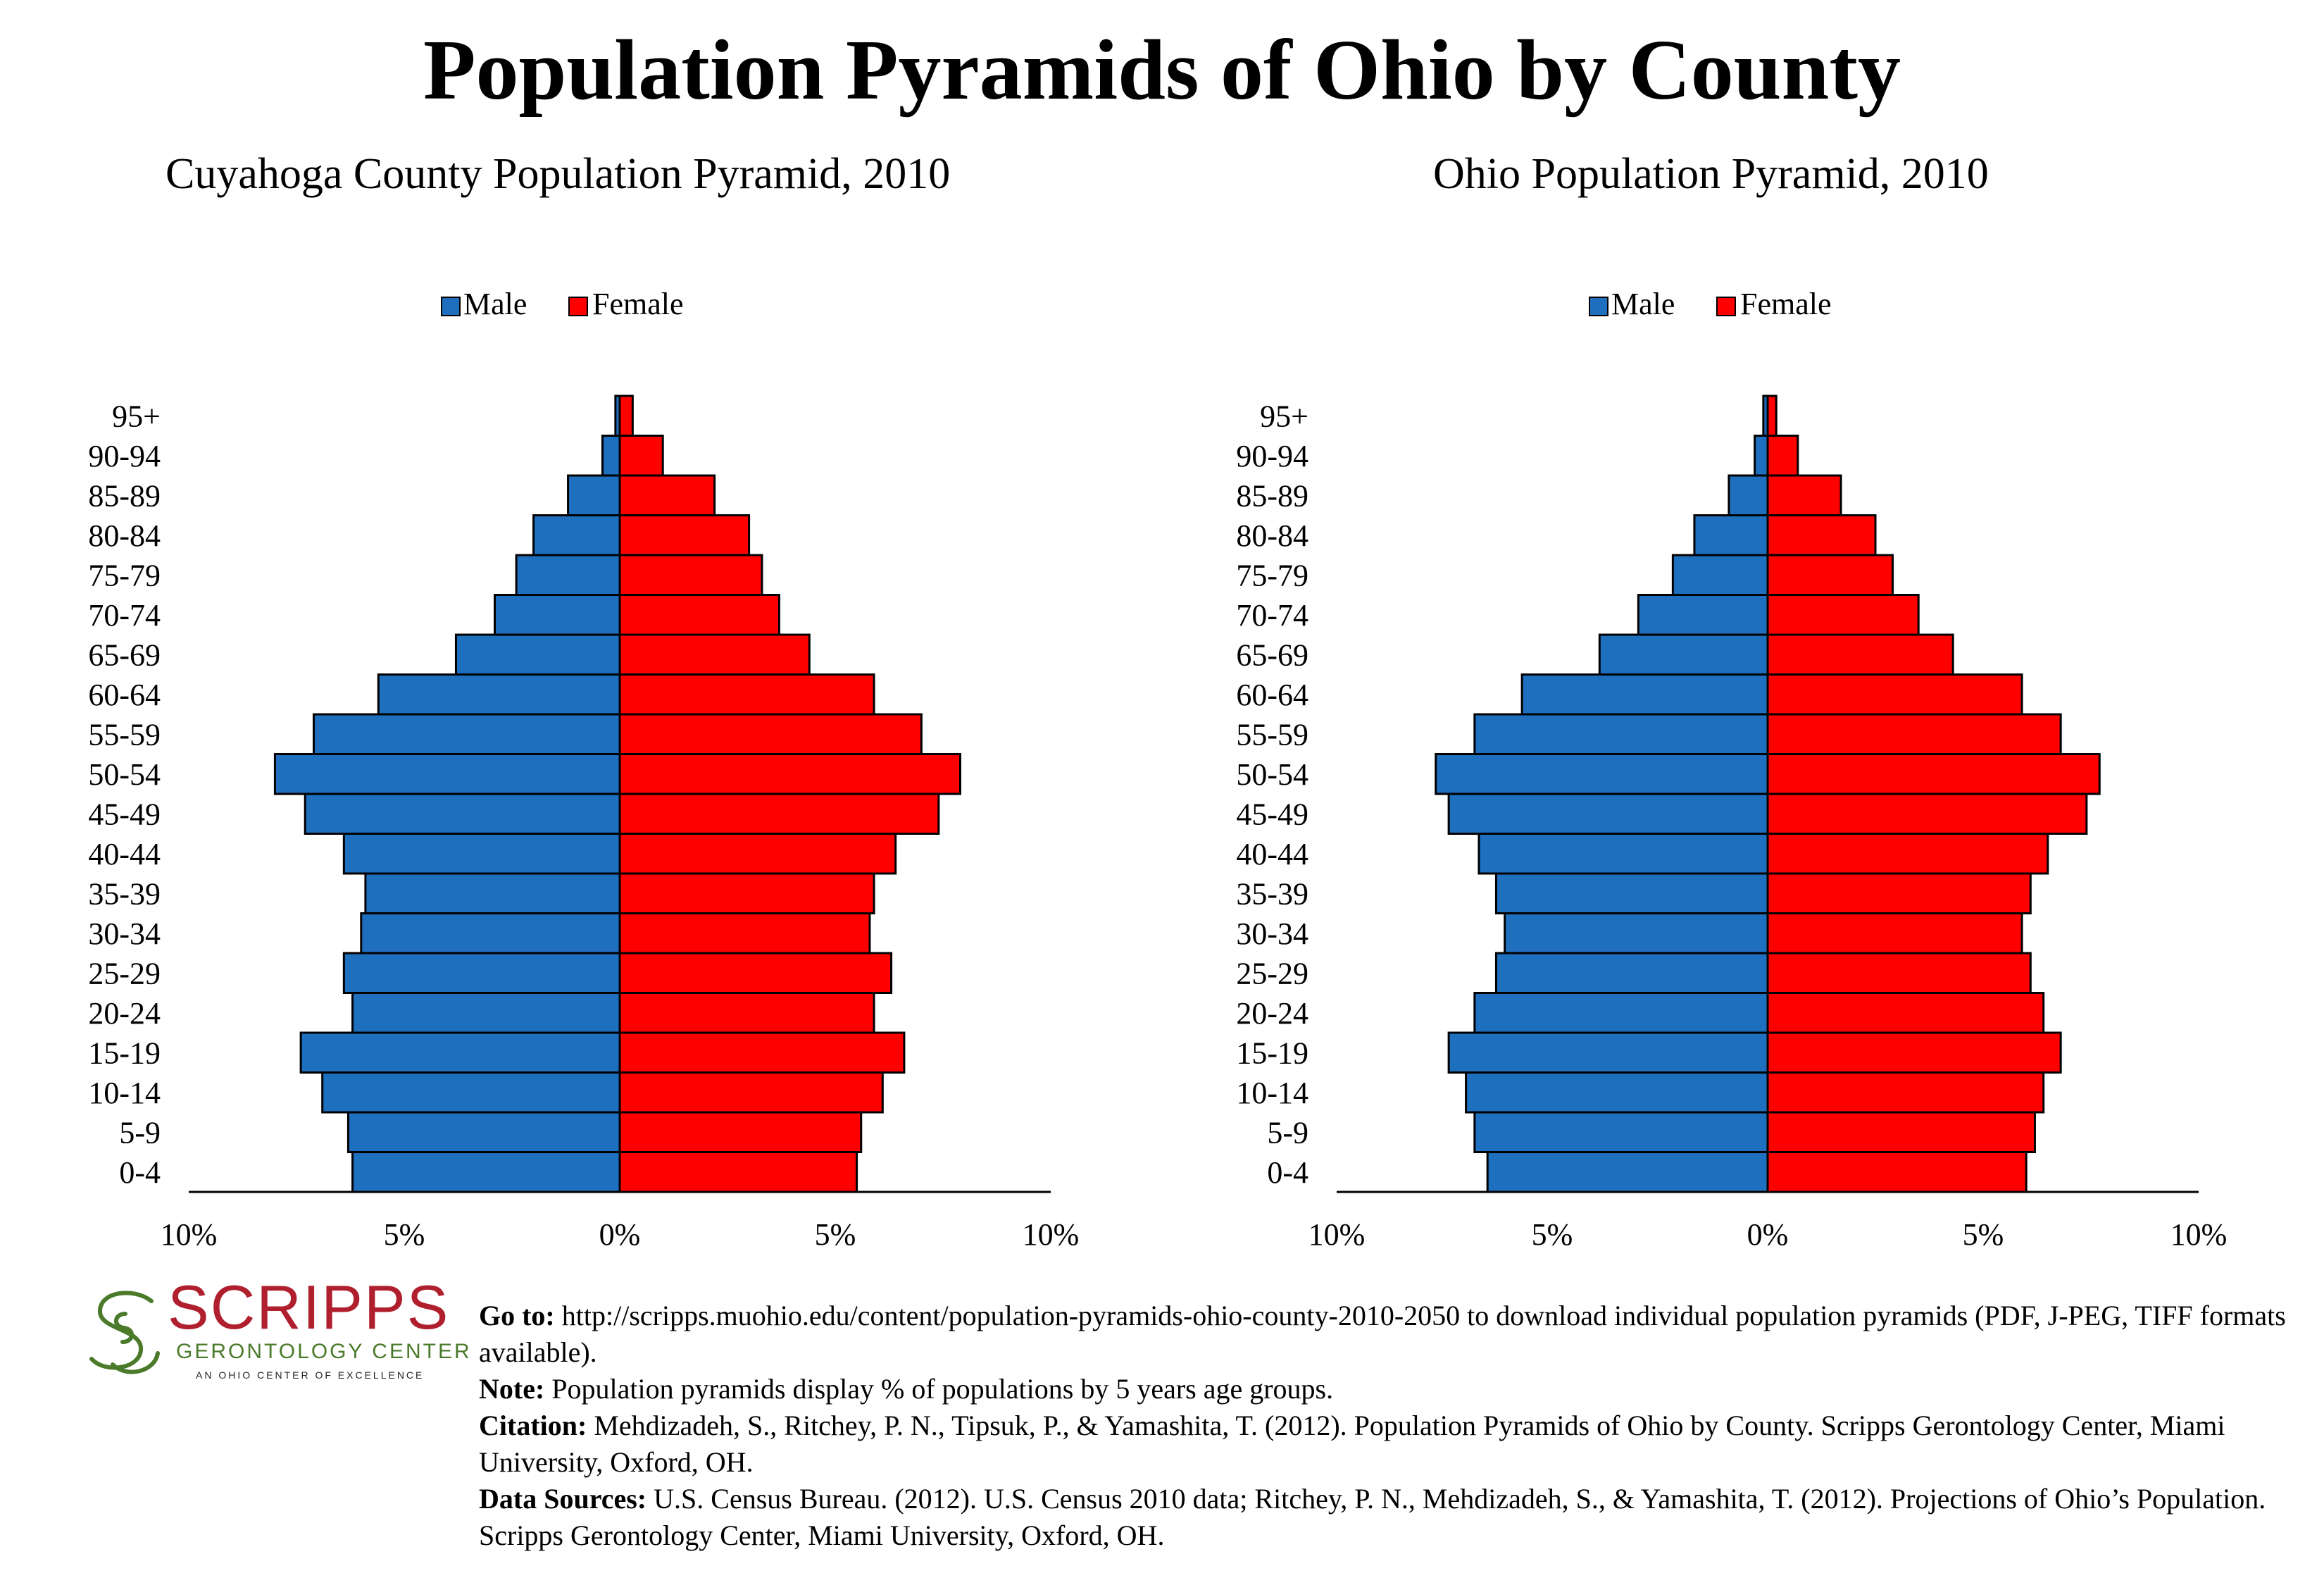  I want to click on legend-female-label: Female, so click(1786, 304).